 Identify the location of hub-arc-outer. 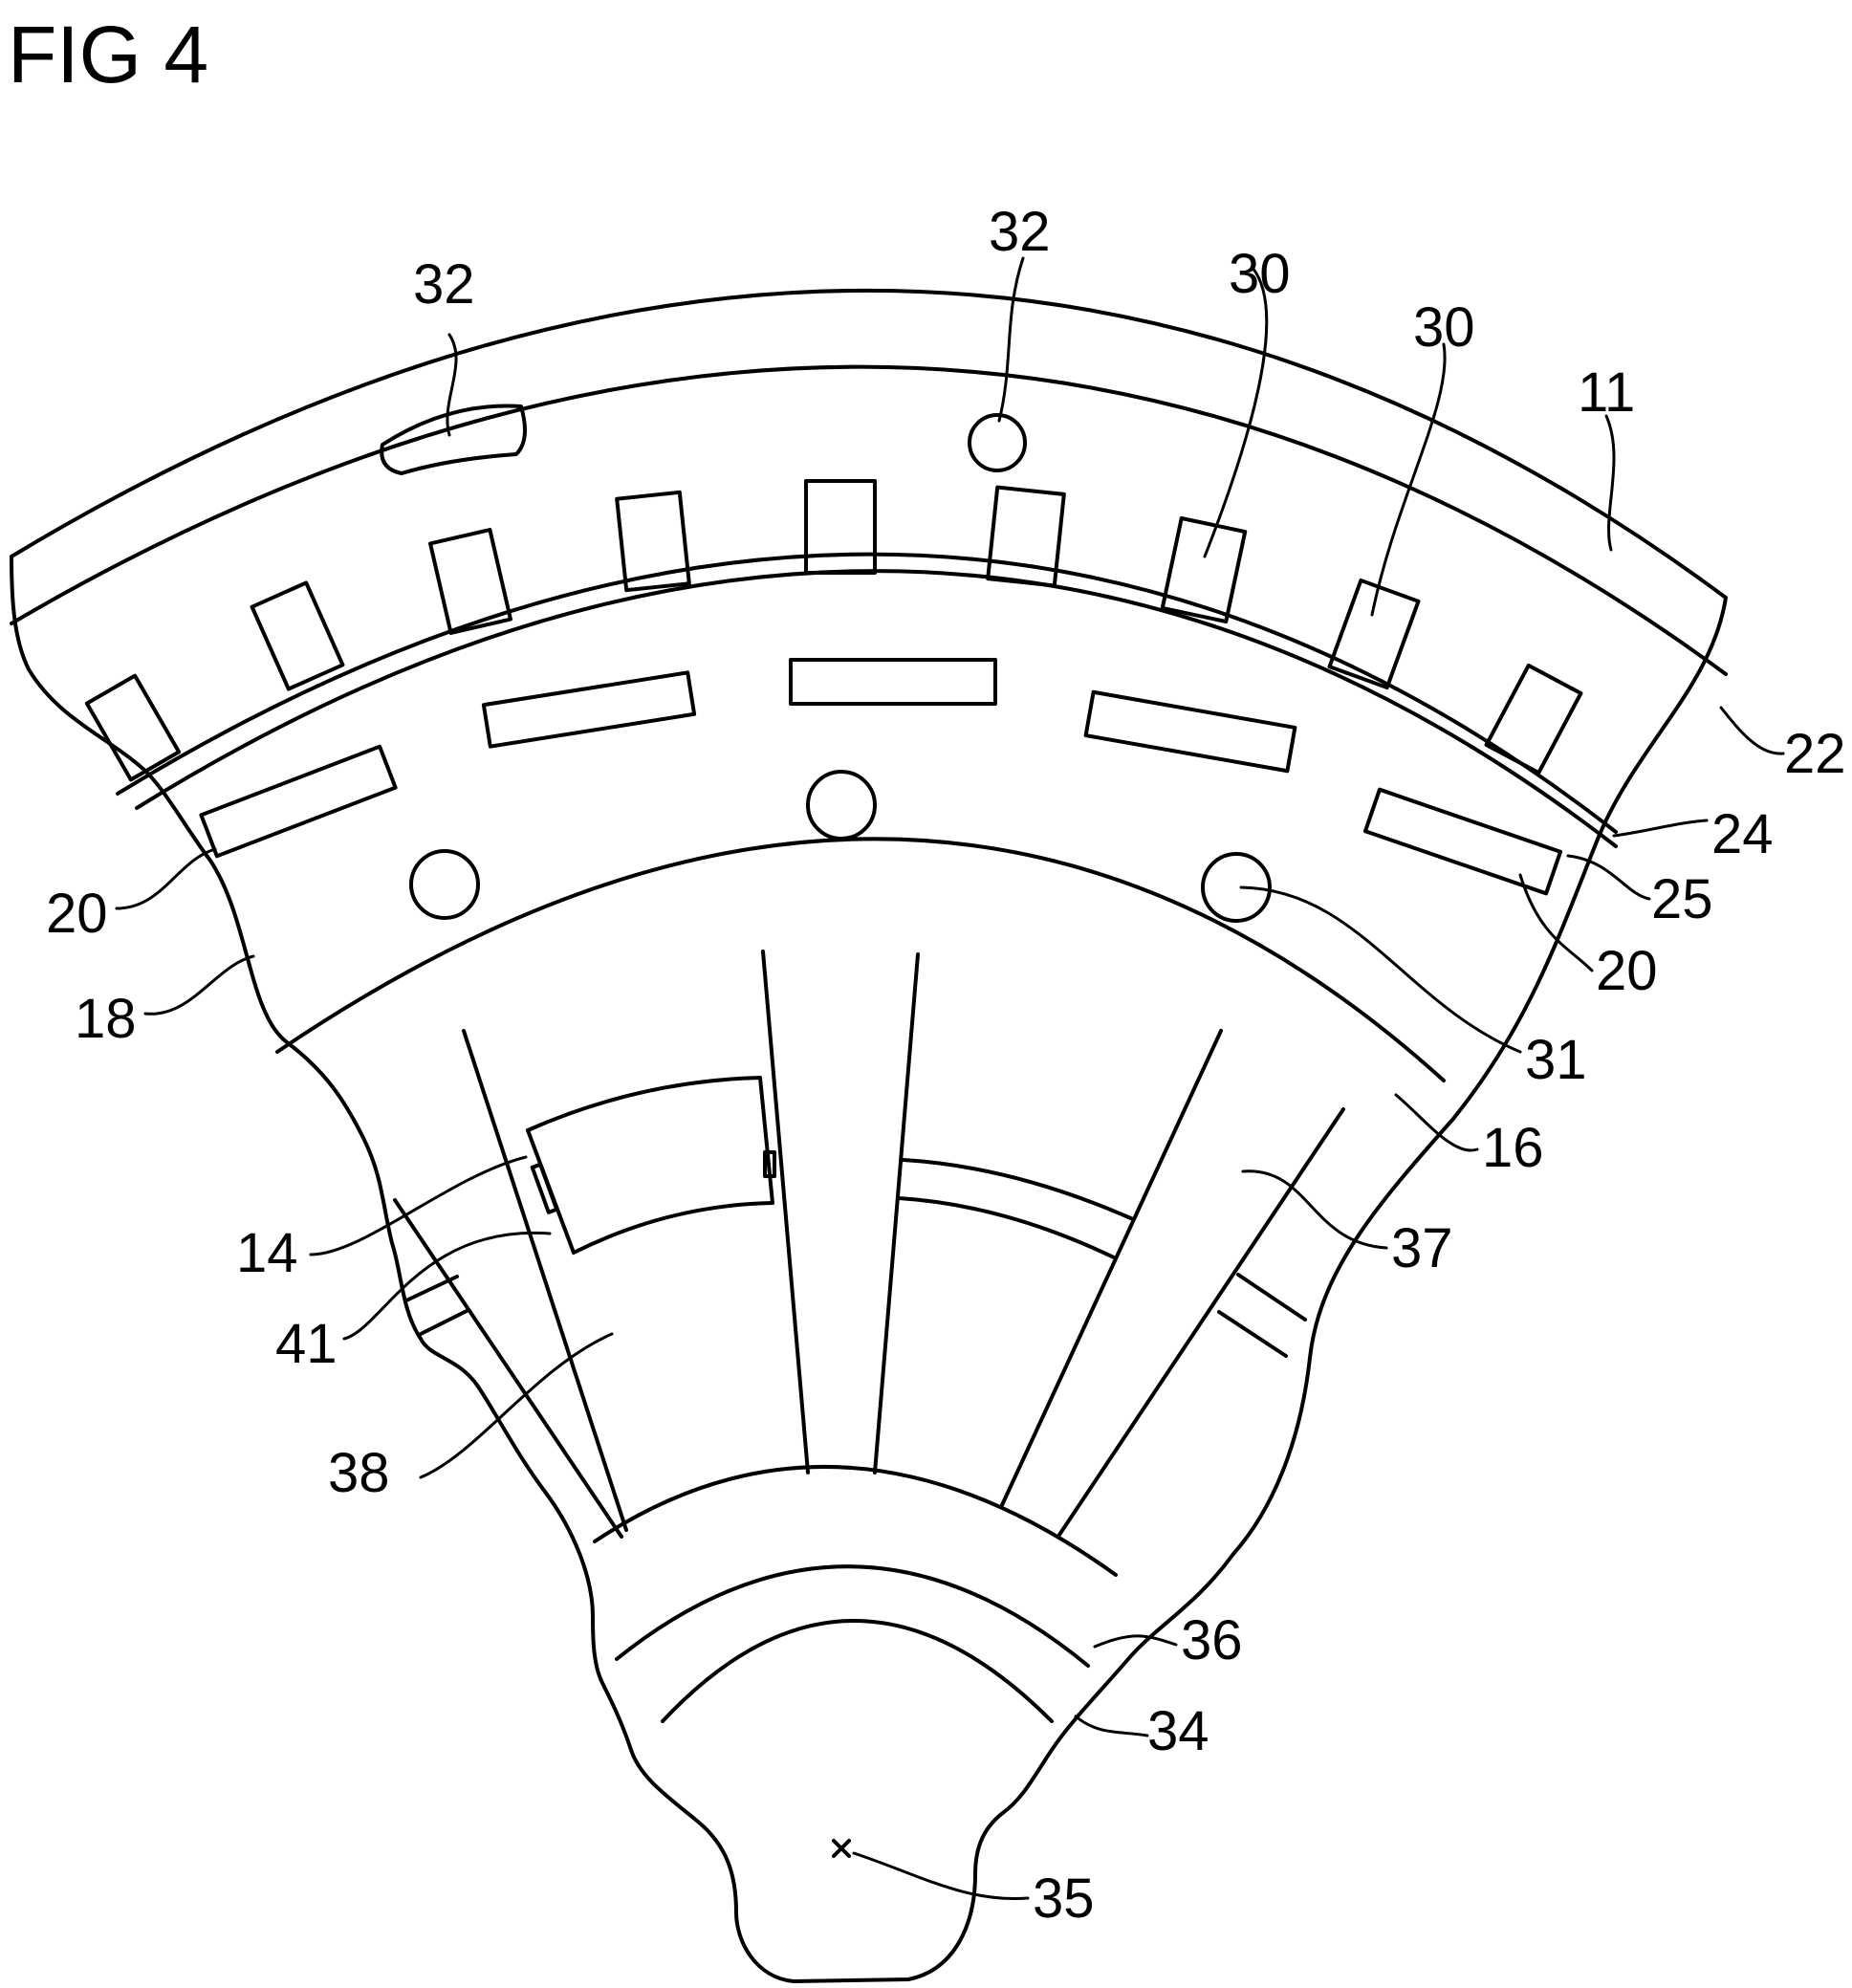
(856, 1521).